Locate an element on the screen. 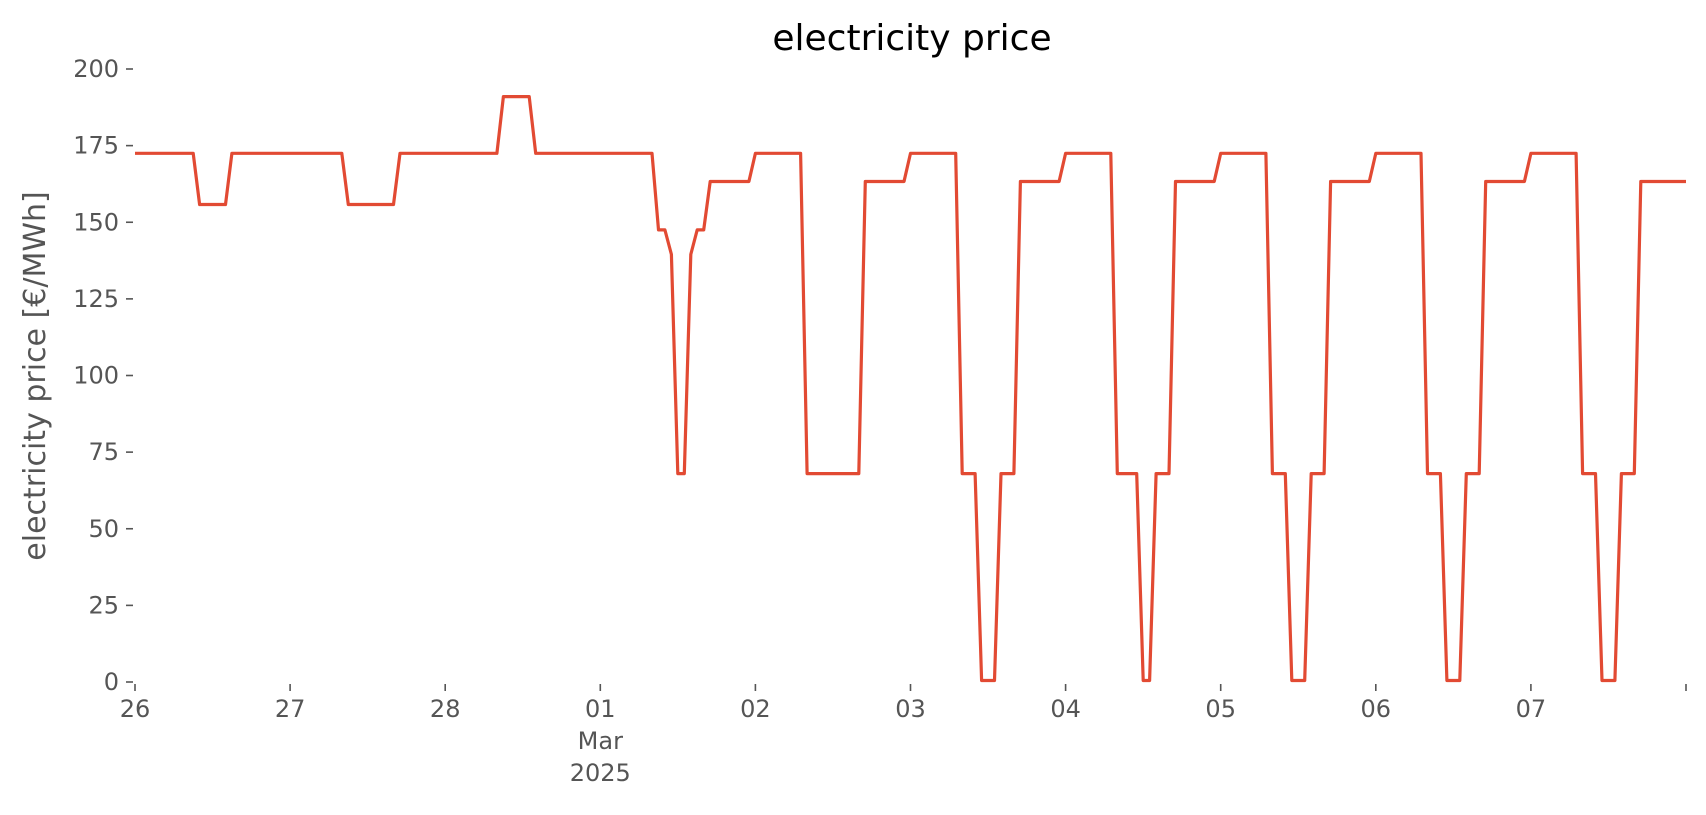  y-tick-label: 100 is located at coordinates (96, 376).